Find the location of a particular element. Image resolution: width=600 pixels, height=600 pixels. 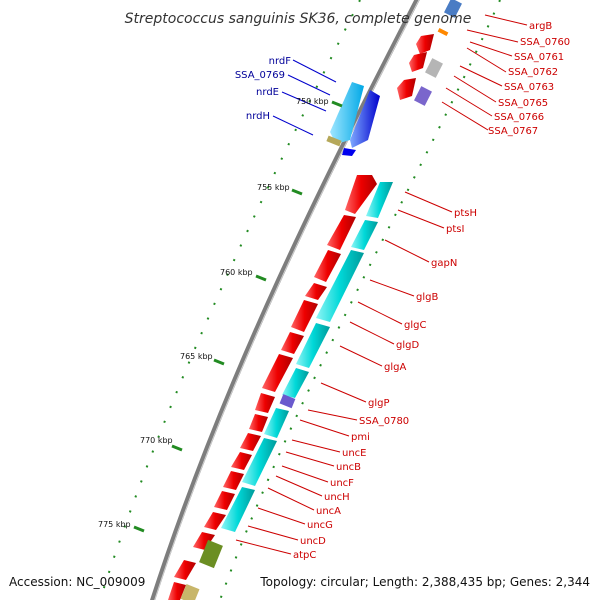

gene-label-SSA_0763: SSA_0763 is located at coordinates (529, 87).